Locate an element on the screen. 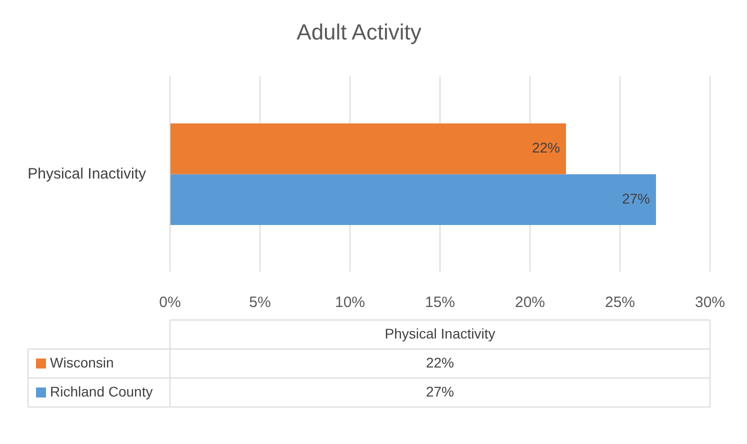 The width and height of the screenshot is (747, 444). text: 27% is located at coordinates (440, 391).